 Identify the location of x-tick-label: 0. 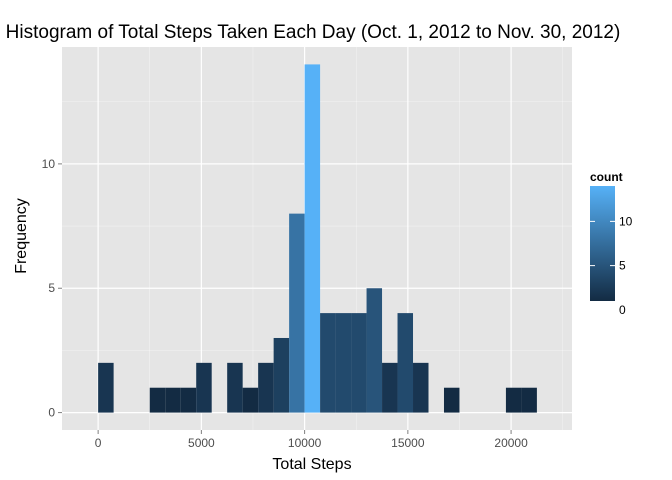
(98, 443).